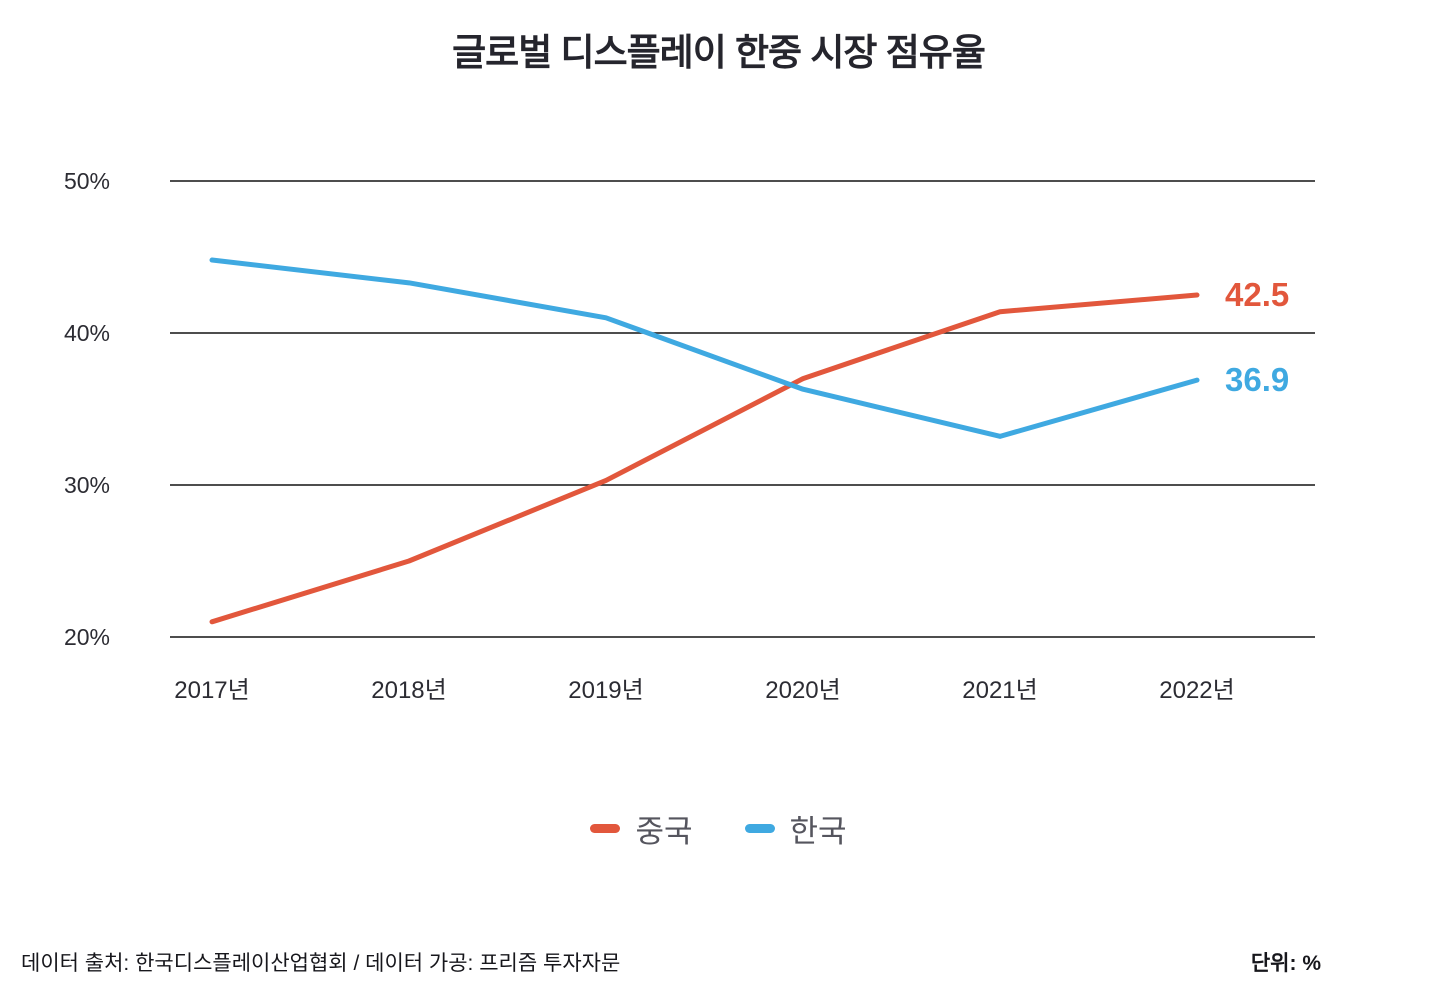 The height and width of the screenshot is (993, 1437). I want to click on legend-item: 중국, so click(641, 828).